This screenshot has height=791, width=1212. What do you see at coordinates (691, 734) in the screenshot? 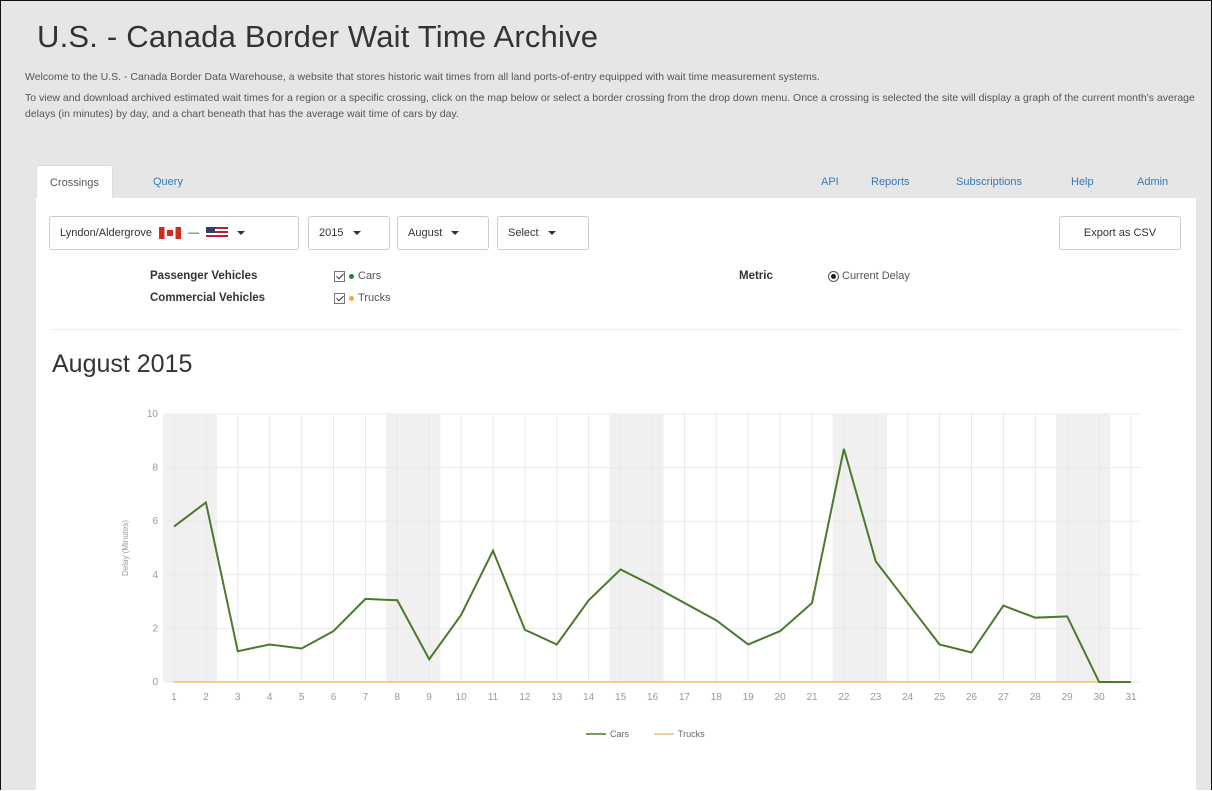
I see `legend-label: Trucks` at bounding box center [691, 734].